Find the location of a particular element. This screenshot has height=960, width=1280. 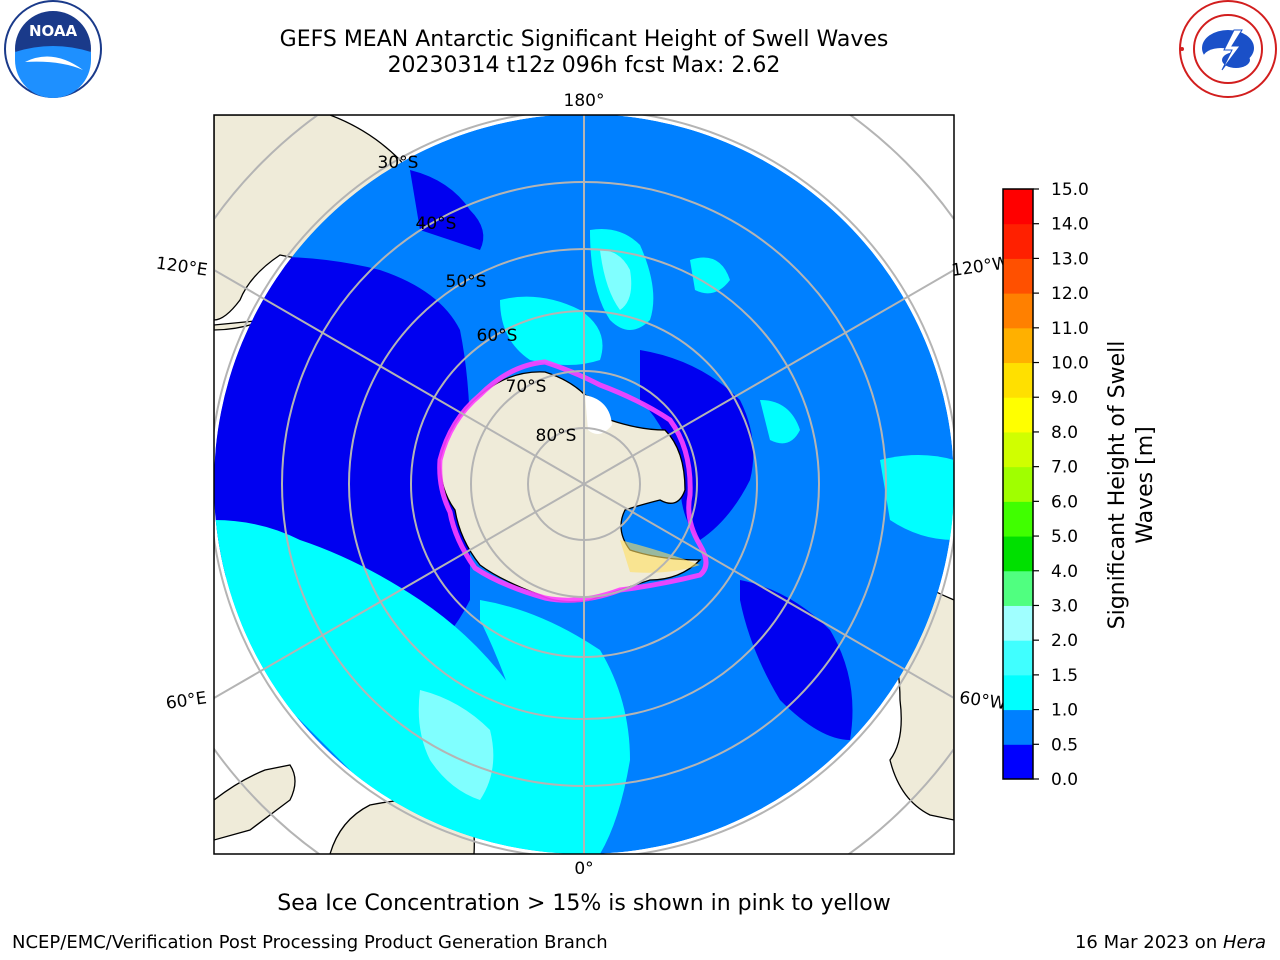

lat-label-30s: 30°S is located at coordinates (398, 163).